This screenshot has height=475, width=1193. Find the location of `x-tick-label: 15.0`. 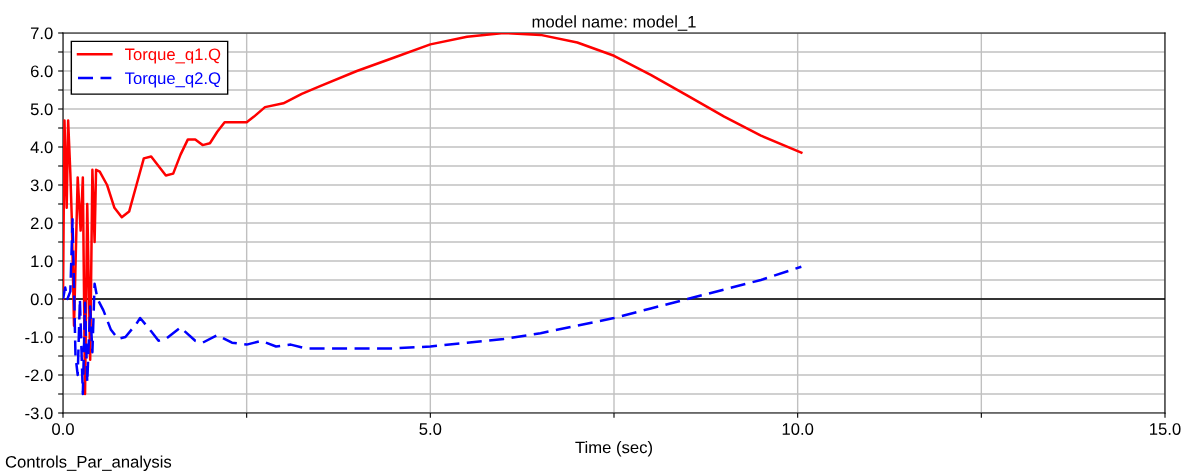

x-tick-label: 15.0 is located at coordinates (1165, 429).